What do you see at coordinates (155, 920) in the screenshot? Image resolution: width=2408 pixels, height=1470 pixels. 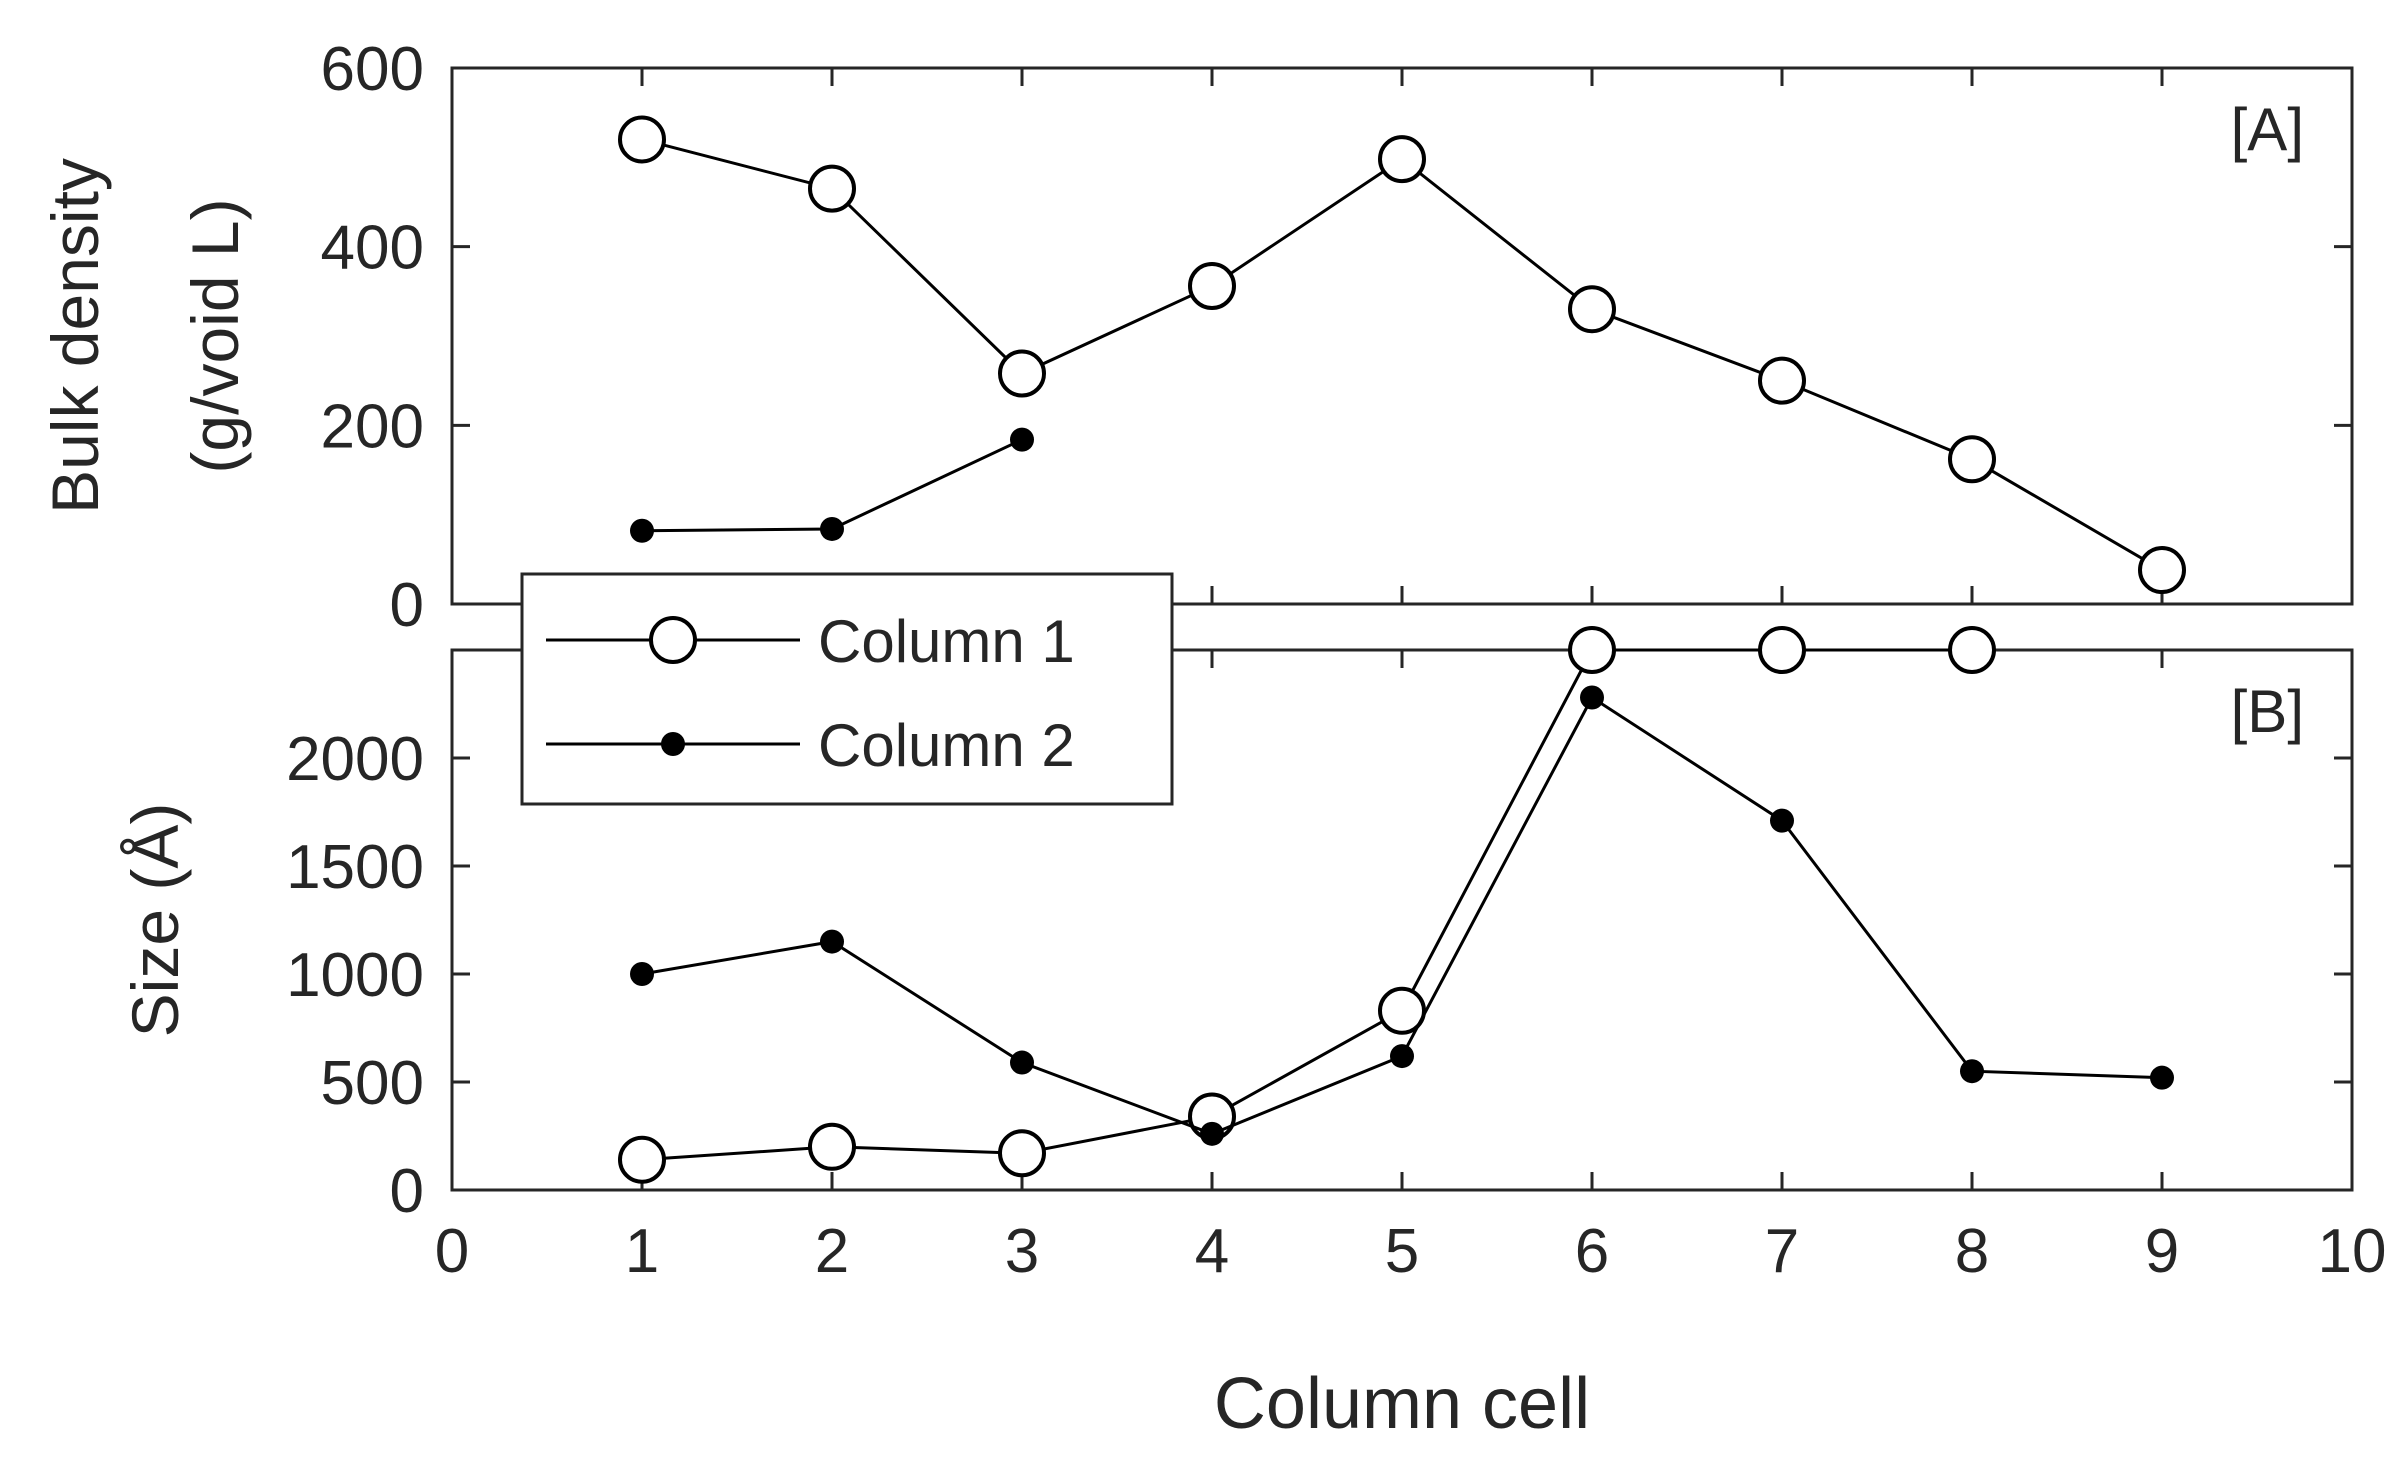 I see `panel-b-ylabel: Size (Å)` at bounding box center [155, 920].